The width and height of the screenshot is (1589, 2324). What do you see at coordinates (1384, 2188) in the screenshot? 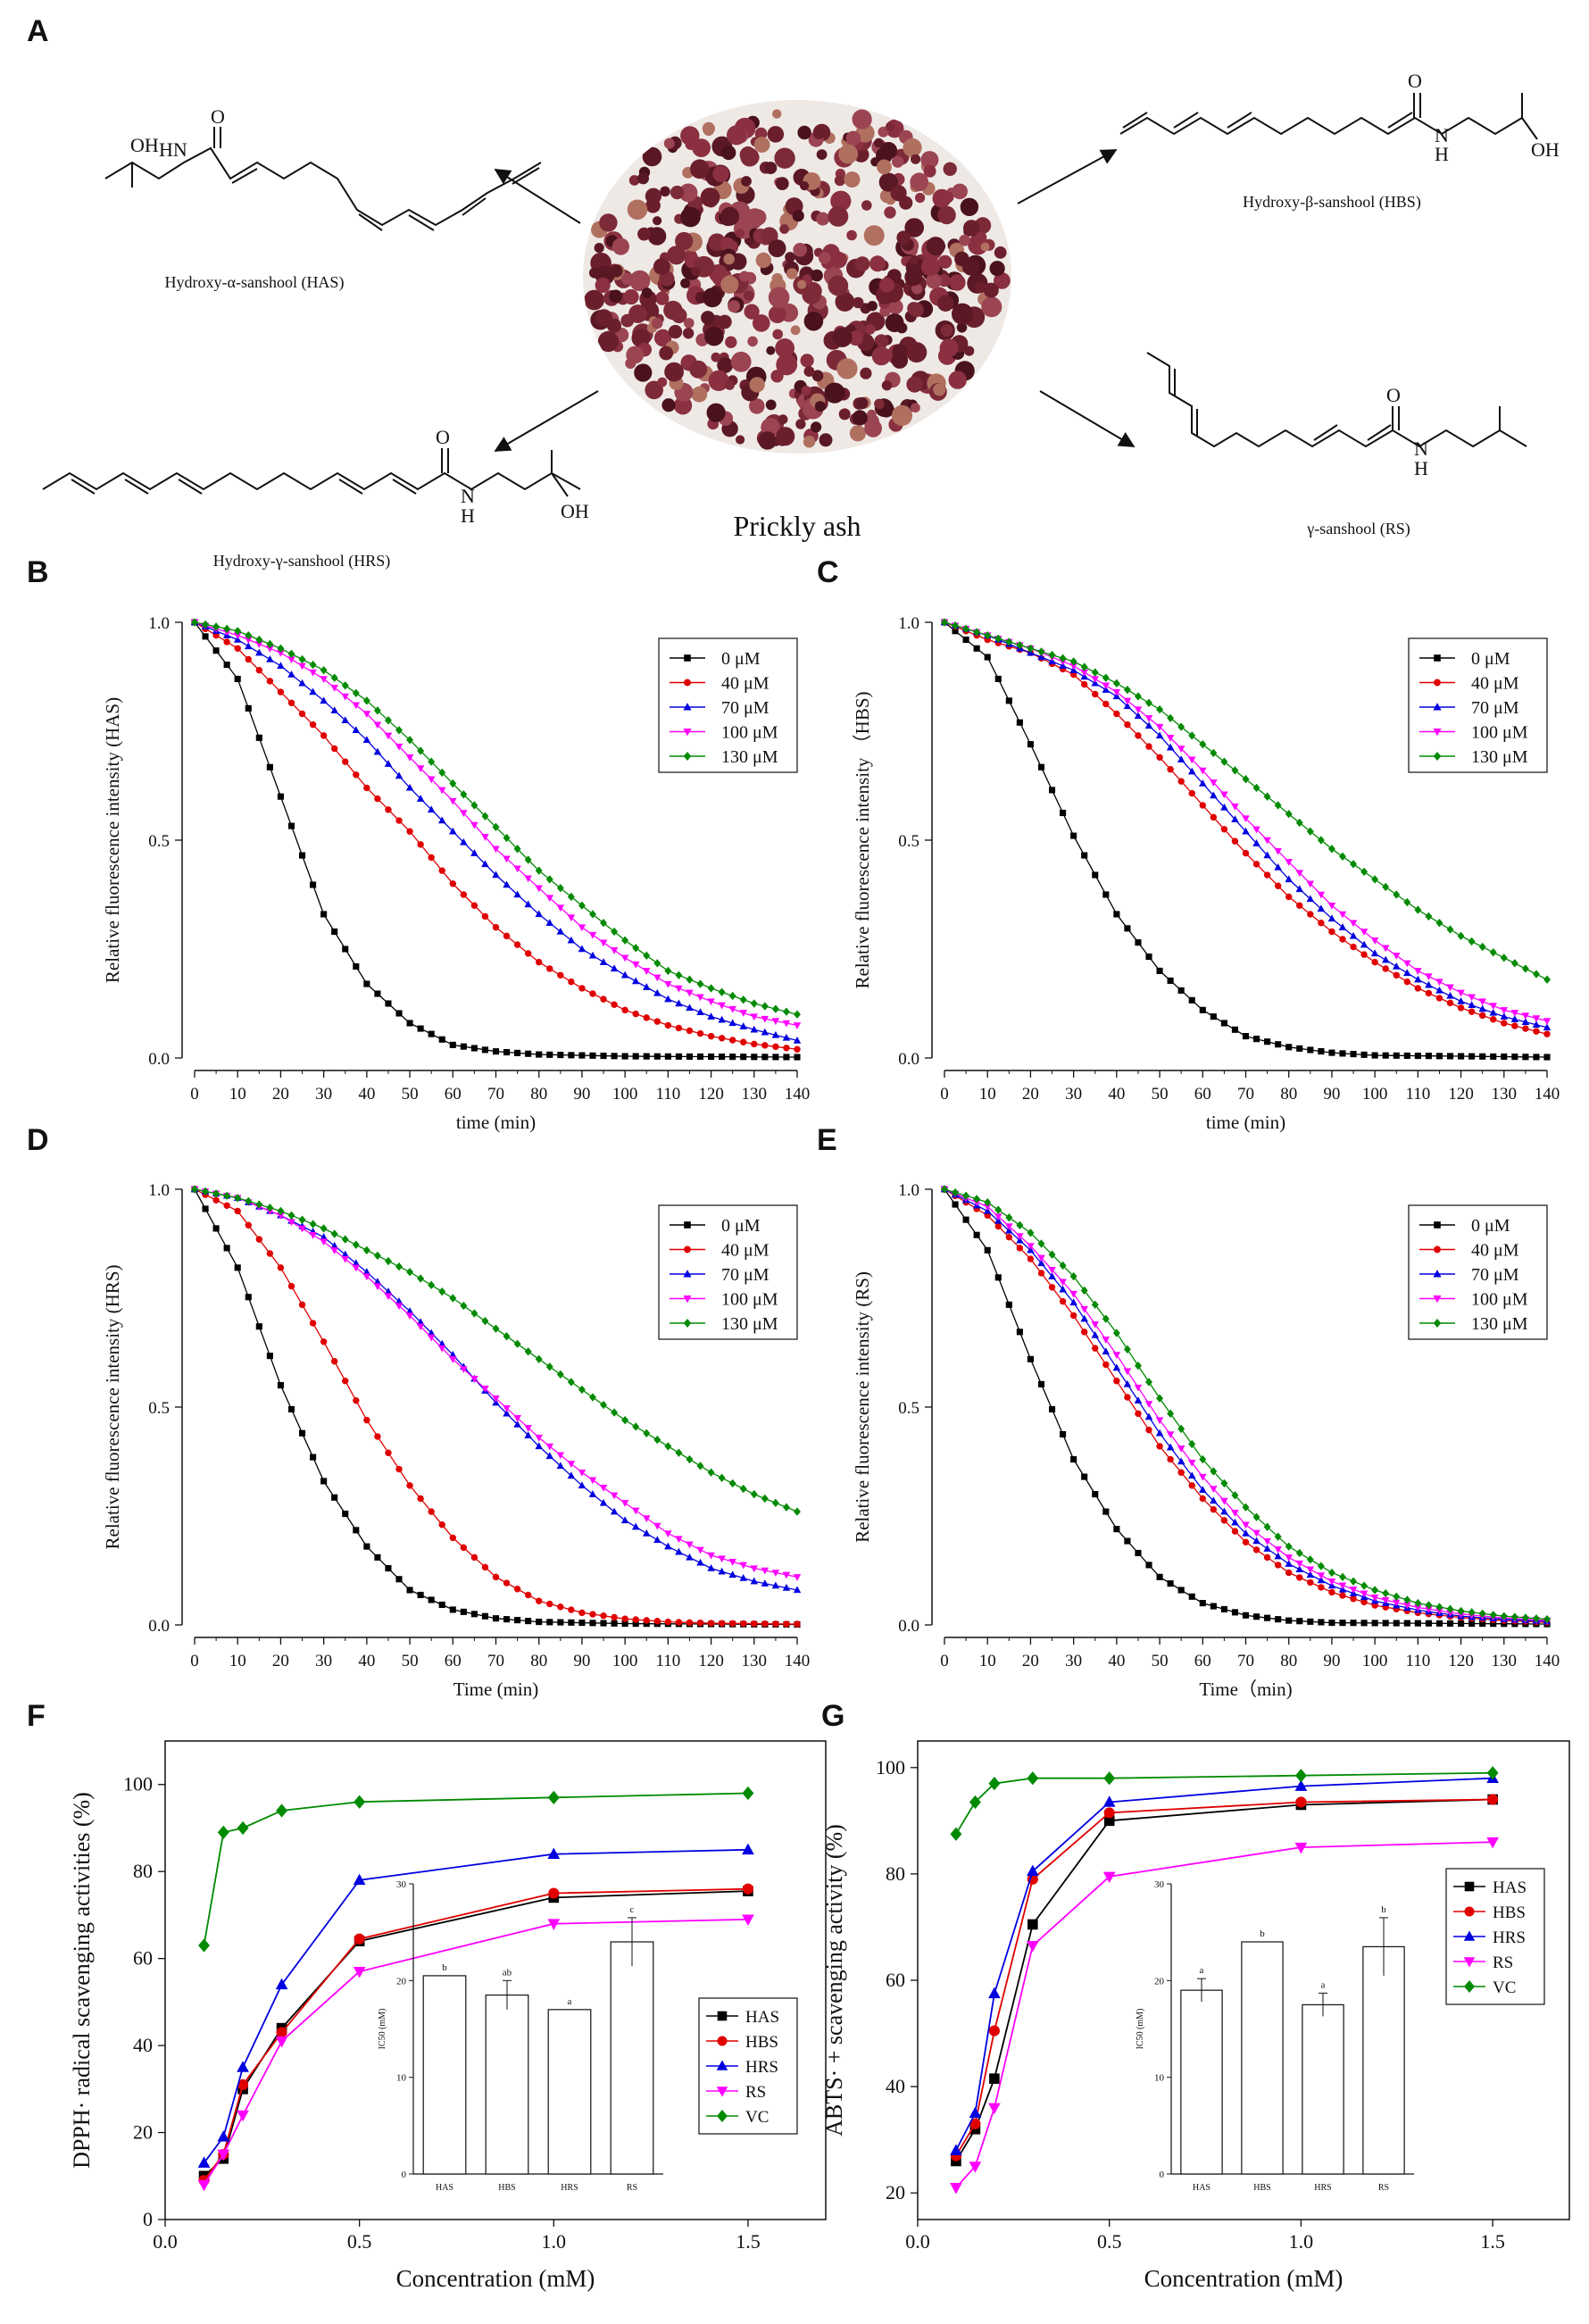
I see `inset-category-label: RS` at bounding box center [1384, 2188].